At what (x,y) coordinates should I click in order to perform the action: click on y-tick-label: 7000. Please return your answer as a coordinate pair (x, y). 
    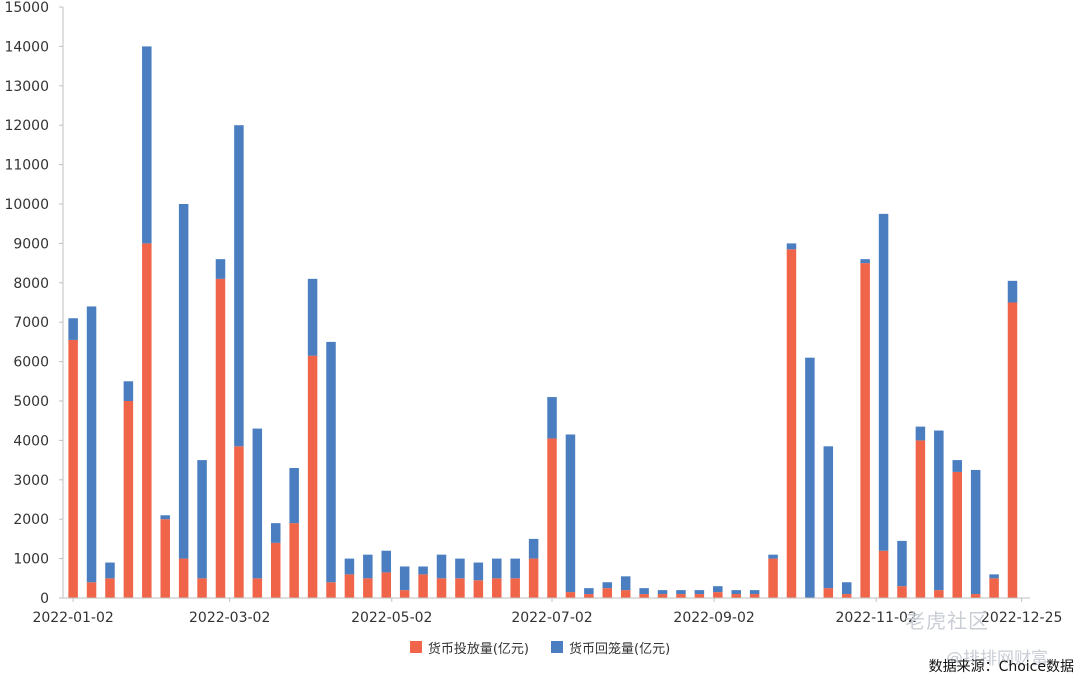
    Looking at the image, I should click on (31, 323).